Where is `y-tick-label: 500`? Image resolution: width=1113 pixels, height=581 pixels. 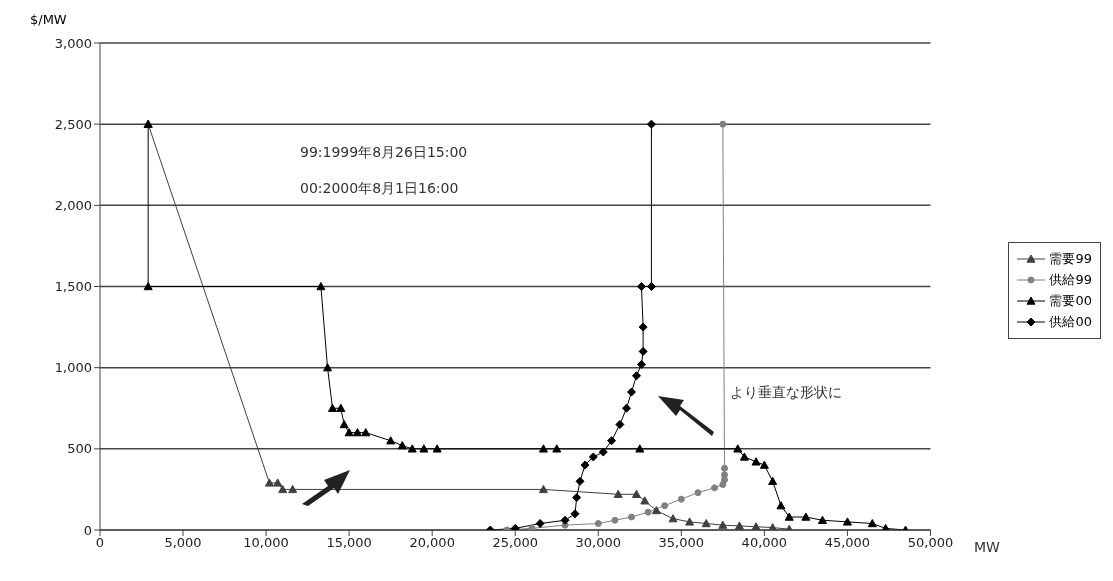
y-tick-label: 500 is located at coordinates (79, 449).